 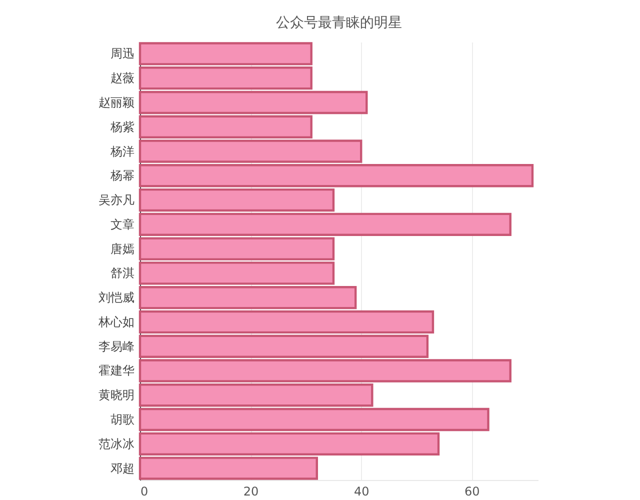 What do you see at coordinates (116, 395) in the screenshot?
I see `y-tick-label: 黄晓明` at bounding box center [116, 395].